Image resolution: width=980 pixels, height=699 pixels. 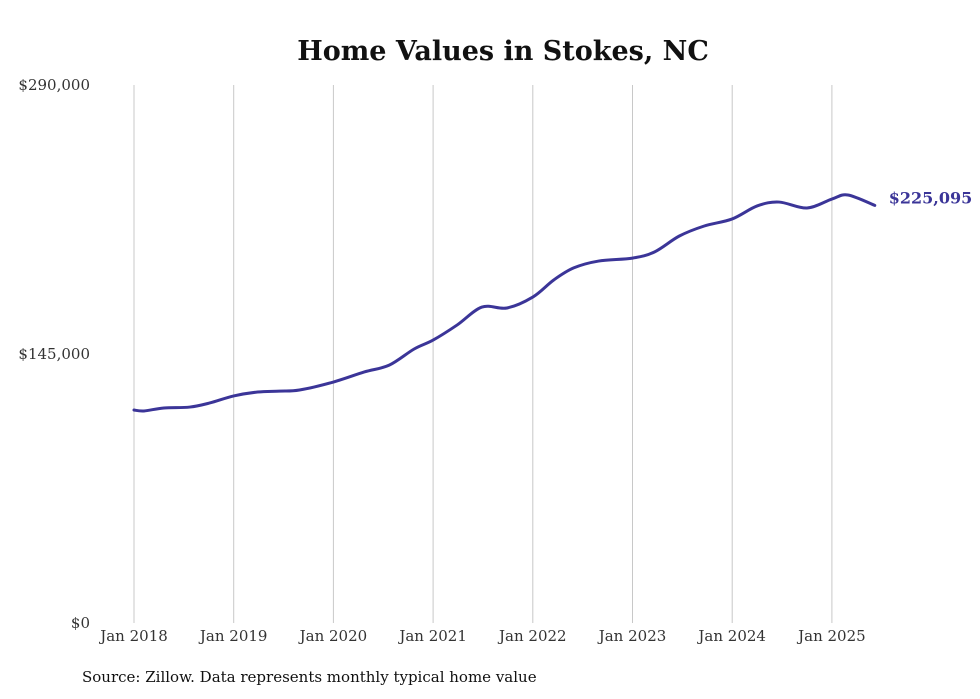 What do you see at coordinates (333, 636) in the screenshot?
I see `x-tick-label: Jan 2020` at bounding box center [333, 636].